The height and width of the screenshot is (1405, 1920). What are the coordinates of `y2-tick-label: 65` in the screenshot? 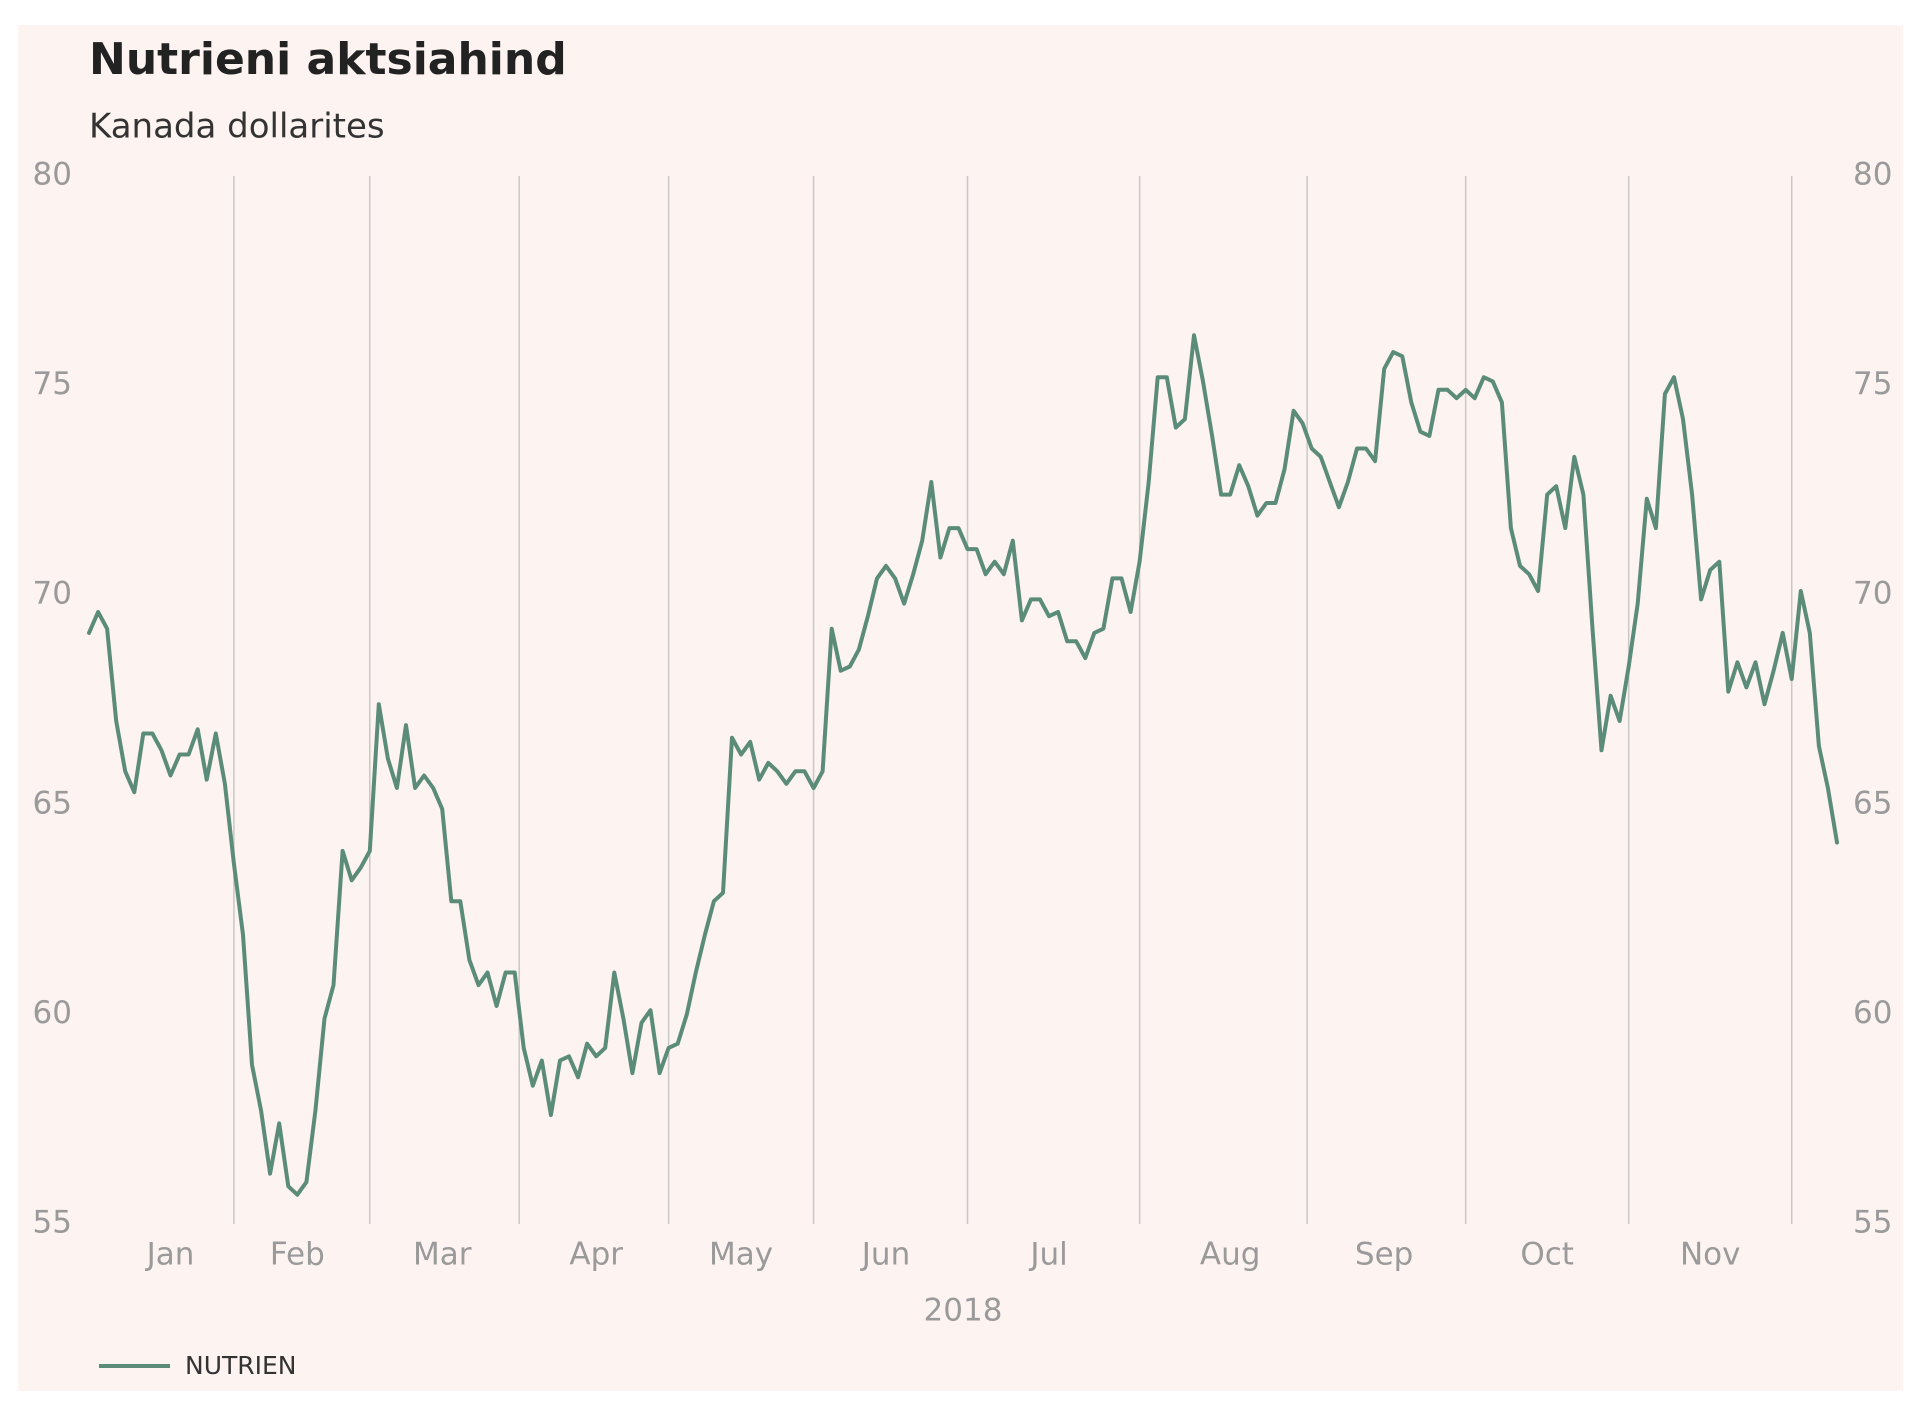 It's located at (1872, 803).